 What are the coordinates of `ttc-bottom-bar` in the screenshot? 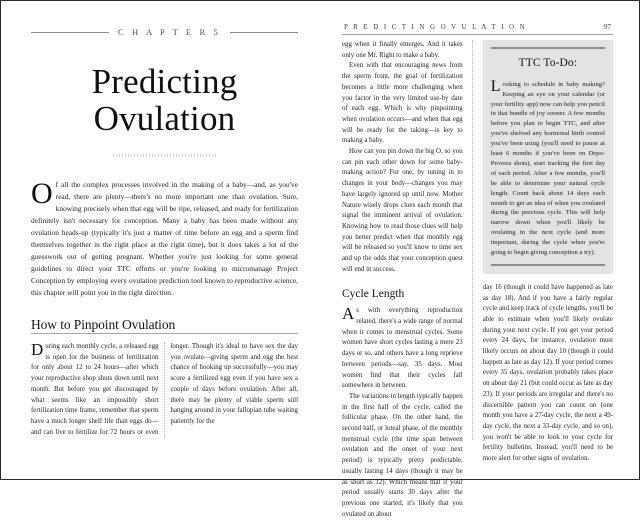 It's located at (547, 264).